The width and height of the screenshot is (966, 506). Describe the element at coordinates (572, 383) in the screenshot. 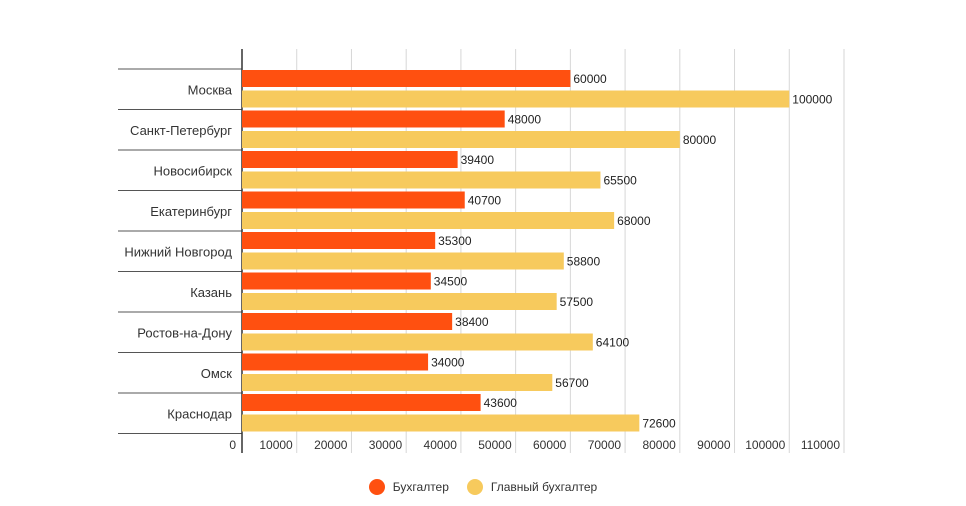

I see `data-label: 56700` at that location.